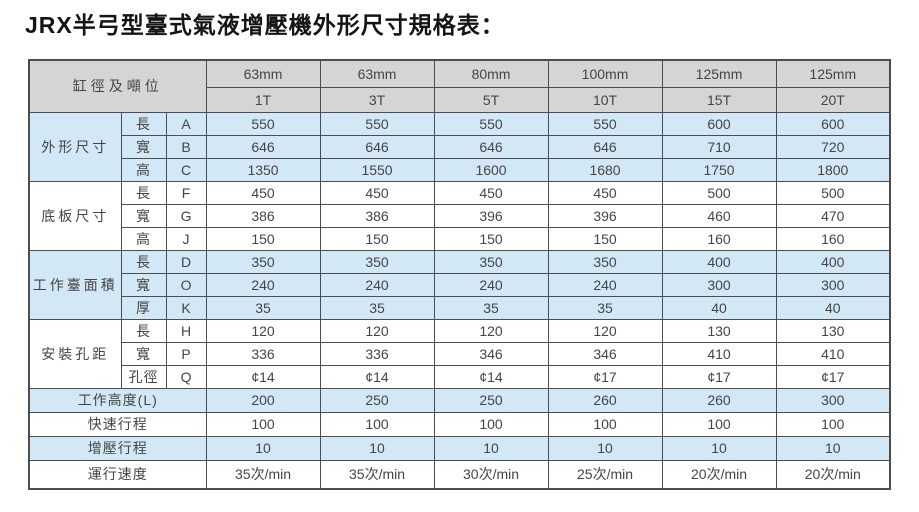  Describe the element at coordinates (491, 169) in the screenshot. I see `value-cell: 1600` at that location.